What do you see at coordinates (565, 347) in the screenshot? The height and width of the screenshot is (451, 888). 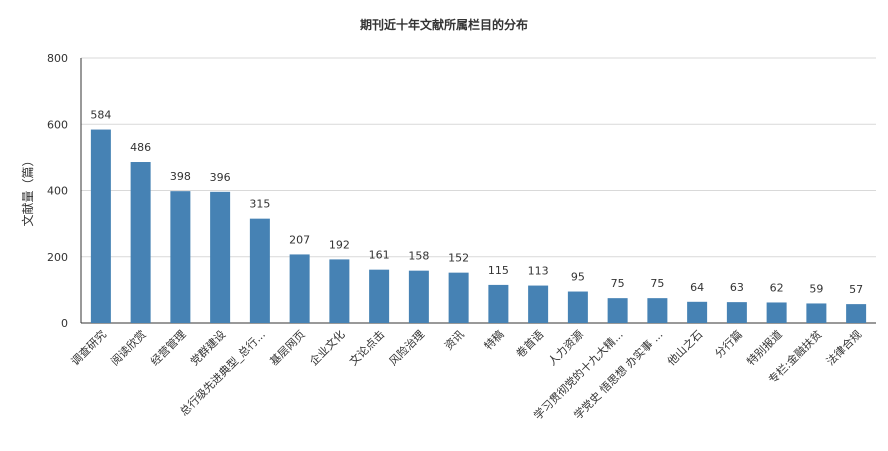 I see `x-category-label: 人力资源` at bounding box center [565, 347].